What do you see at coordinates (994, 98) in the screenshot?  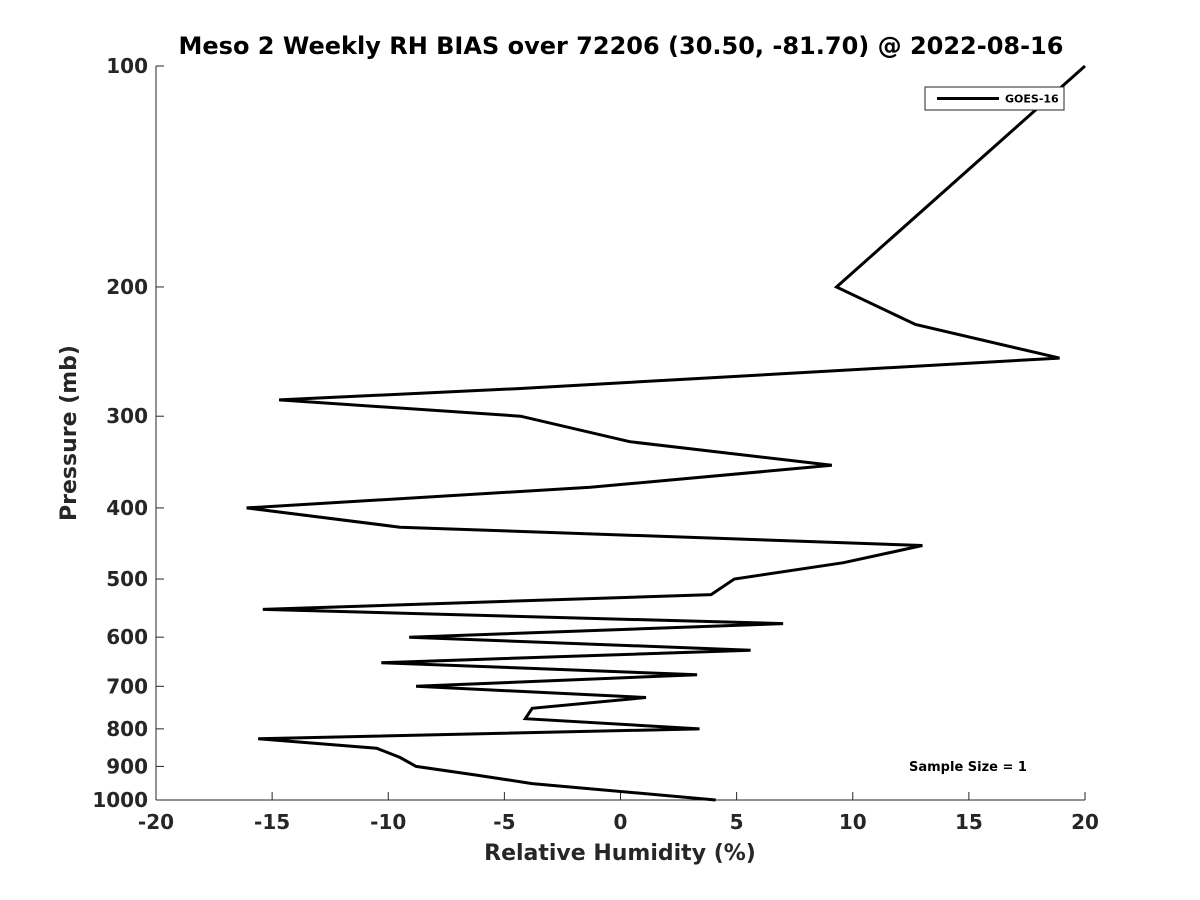 I see `legend: GOES-16` at bounding box center [994, 98].